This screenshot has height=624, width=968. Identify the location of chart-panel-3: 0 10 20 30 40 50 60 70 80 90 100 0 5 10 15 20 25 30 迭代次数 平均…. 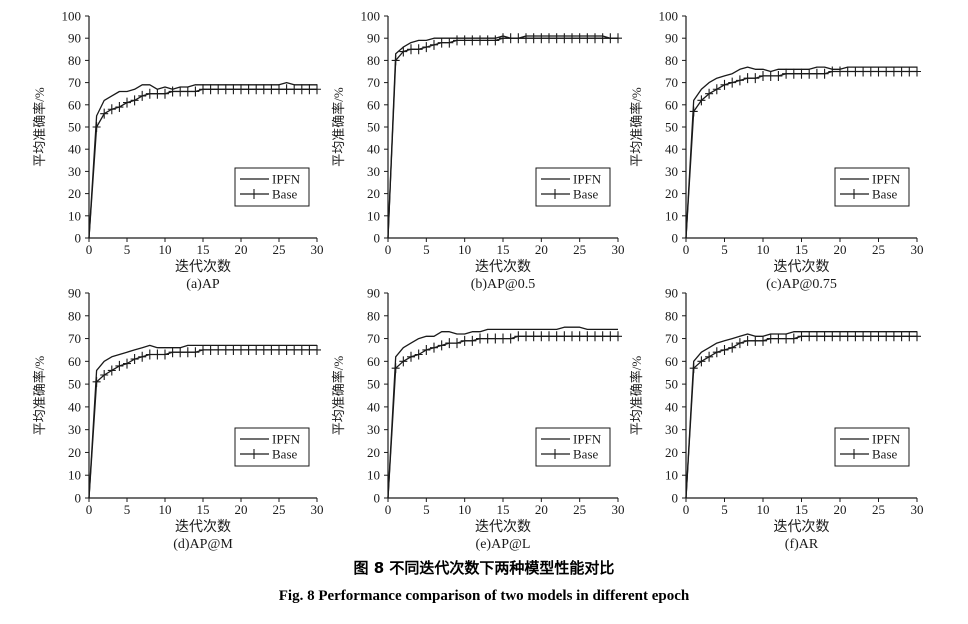
(776, 151).